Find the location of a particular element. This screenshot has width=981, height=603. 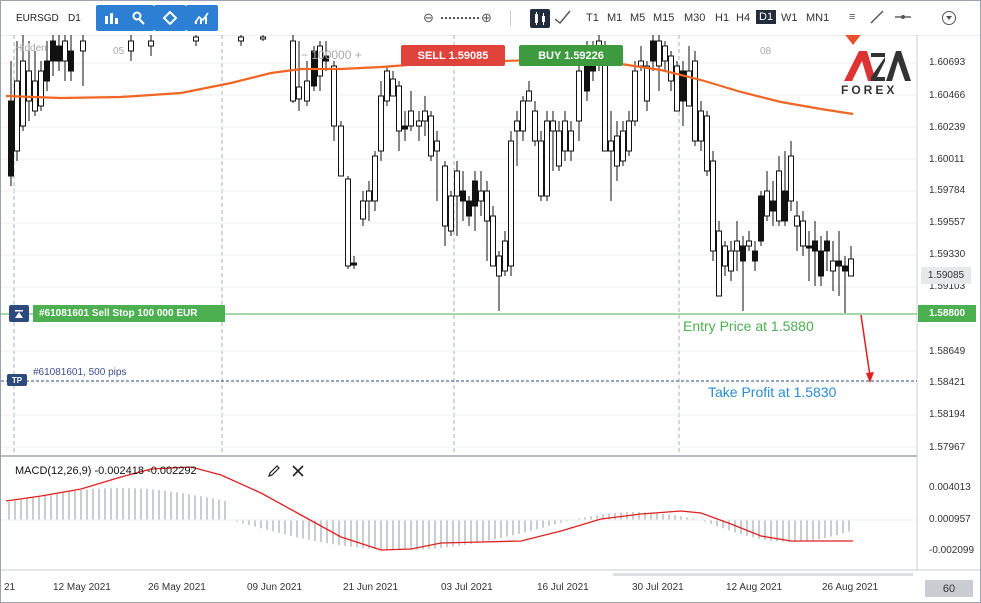

price-tick: 1.58649 is located at coordinates (947, 351).